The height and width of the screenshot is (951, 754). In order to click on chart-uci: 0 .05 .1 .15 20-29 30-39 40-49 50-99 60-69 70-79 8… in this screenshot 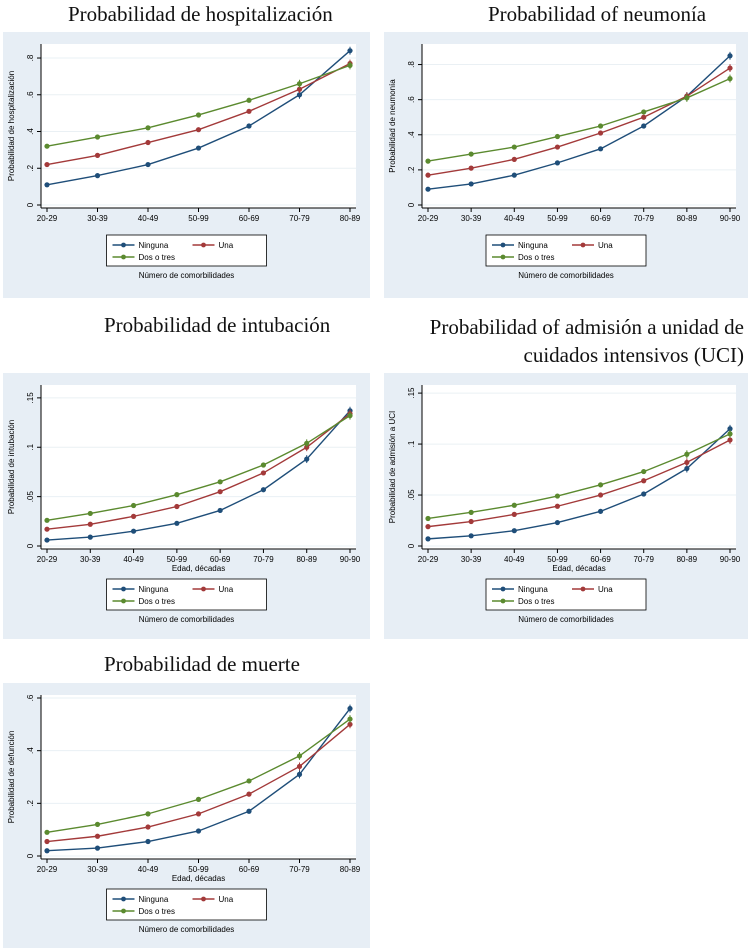, I will do `click(566, 506)`.